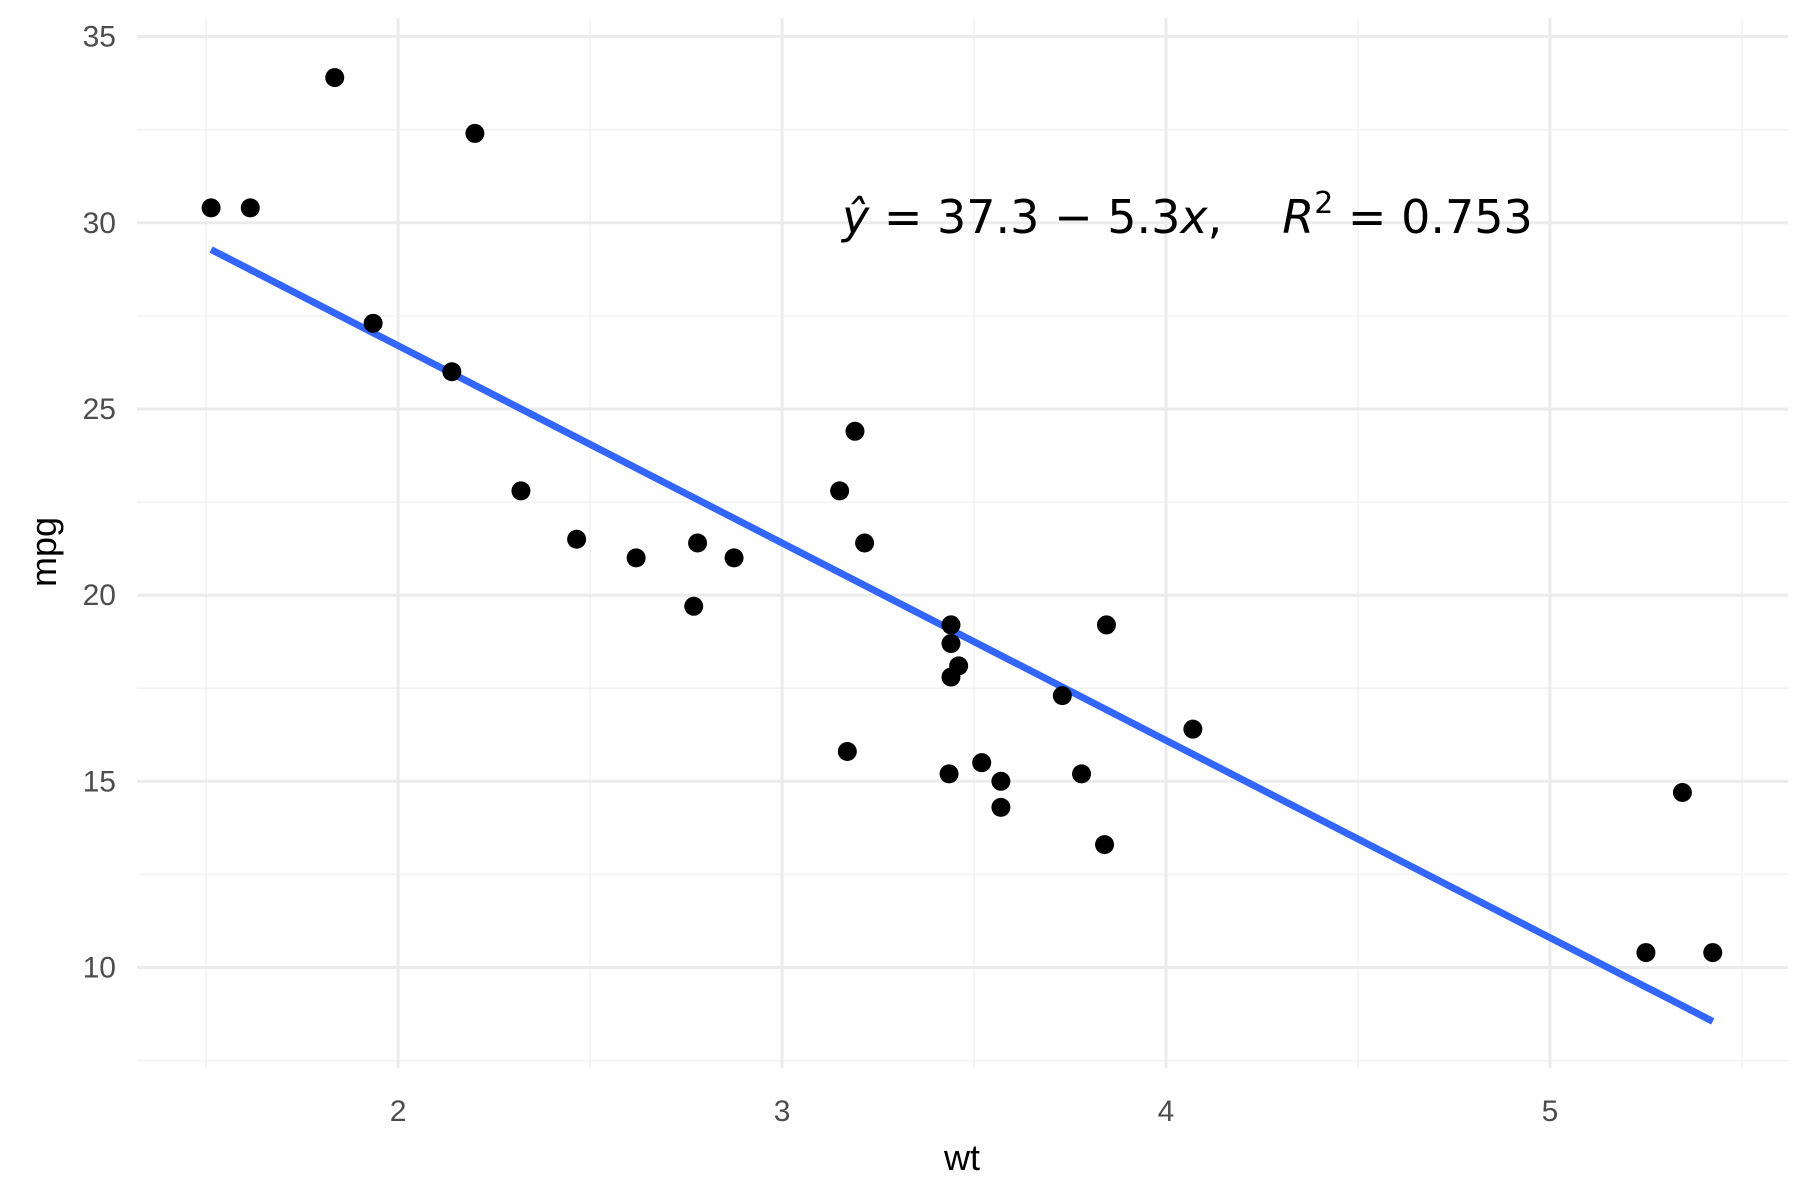 This screenshot has height=1200, width=1800. Describe the element at coordinates (398, 1111) in the screenshot. I see `x-tick-label: 2` at that location.